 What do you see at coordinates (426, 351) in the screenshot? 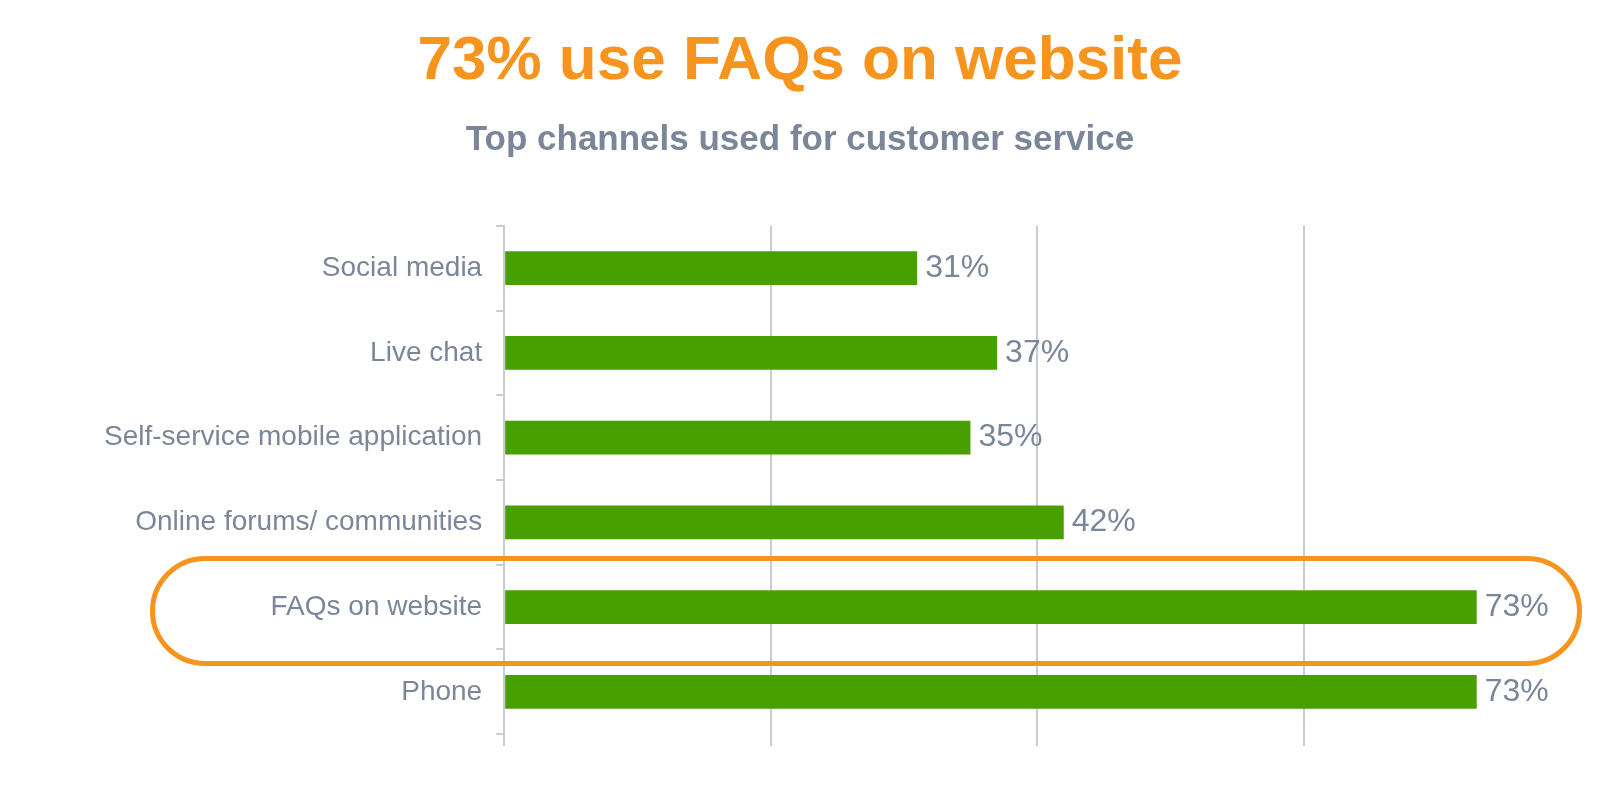
I see `y-tick-label: Live chat` at bounding box center [426, 351].